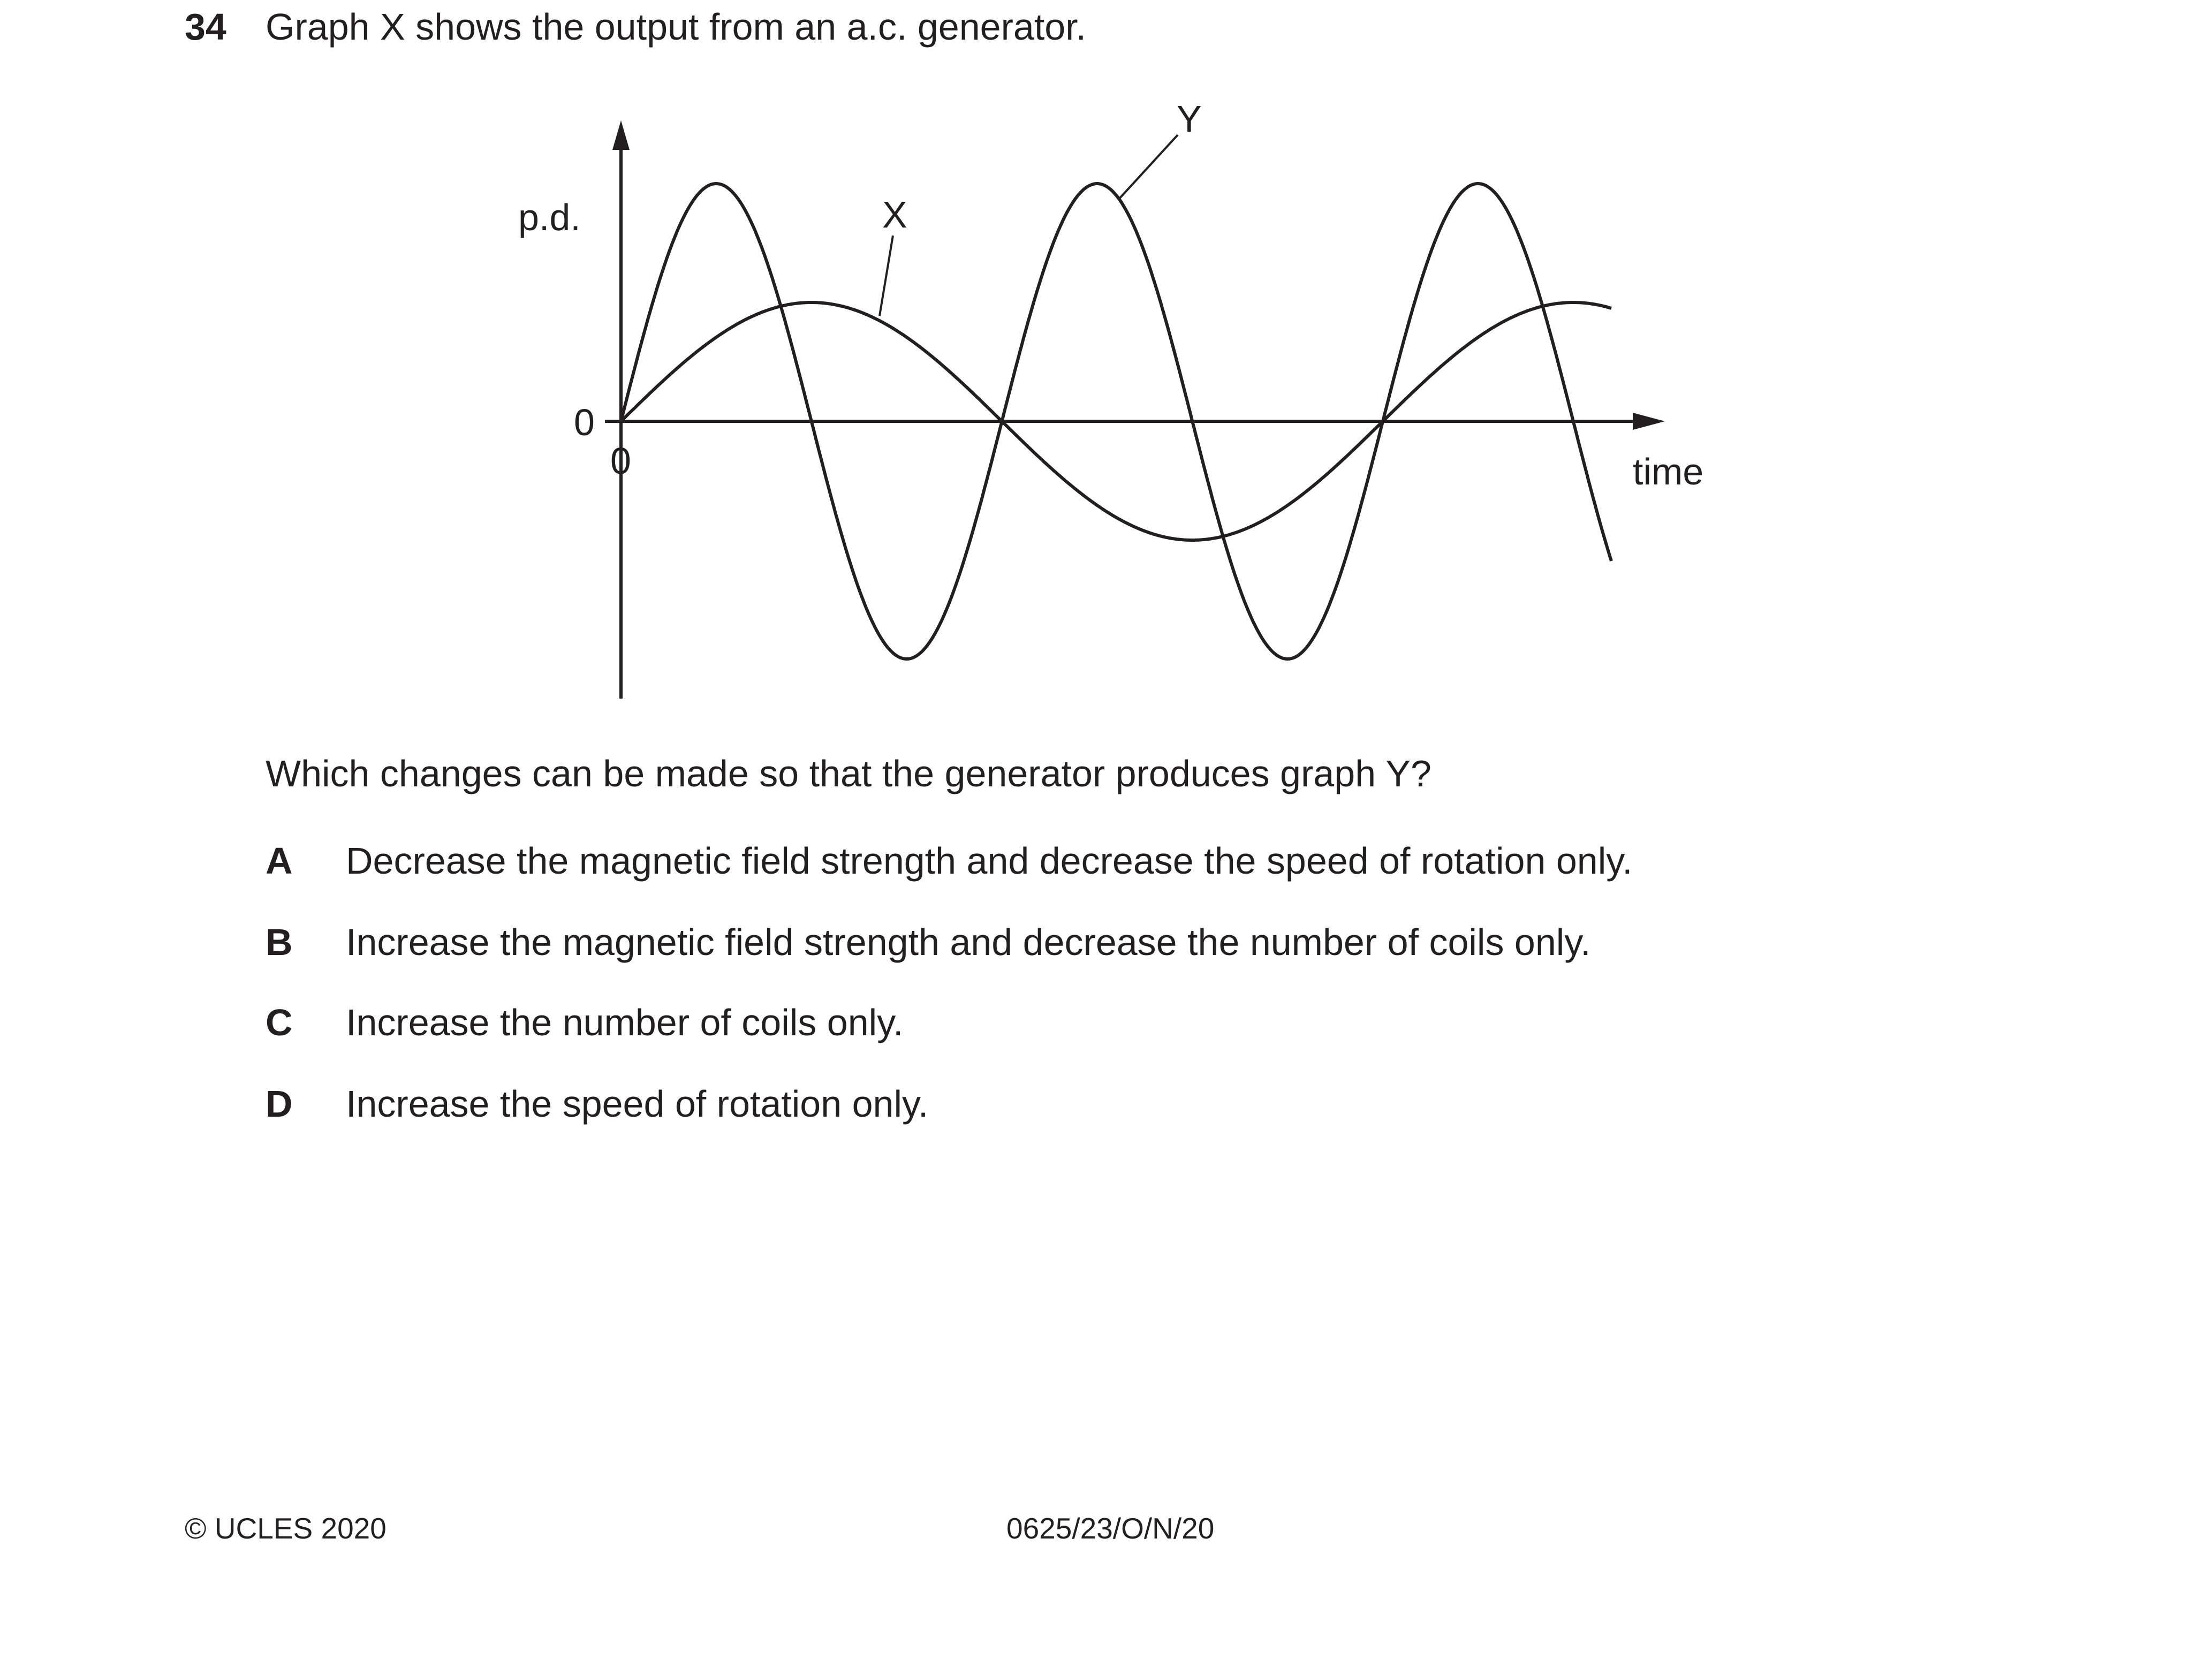 This screenshot has width=2212, height=1675. Describe the element at coordinates (1649, 421) in the screenshot. I see `x-axis-arrowhead` at that location.